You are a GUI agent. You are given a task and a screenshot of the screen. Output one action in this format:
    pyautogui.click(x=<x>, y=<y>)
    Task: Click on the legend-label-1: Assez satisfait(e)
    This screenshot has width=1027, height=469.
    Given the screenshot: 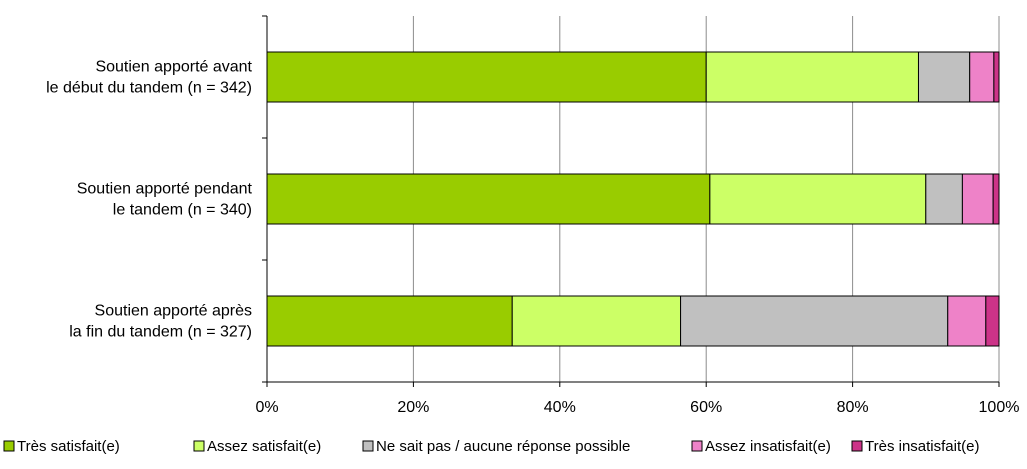 What is the action you would take?
    pyautogui.click(x=264, y=446)
    